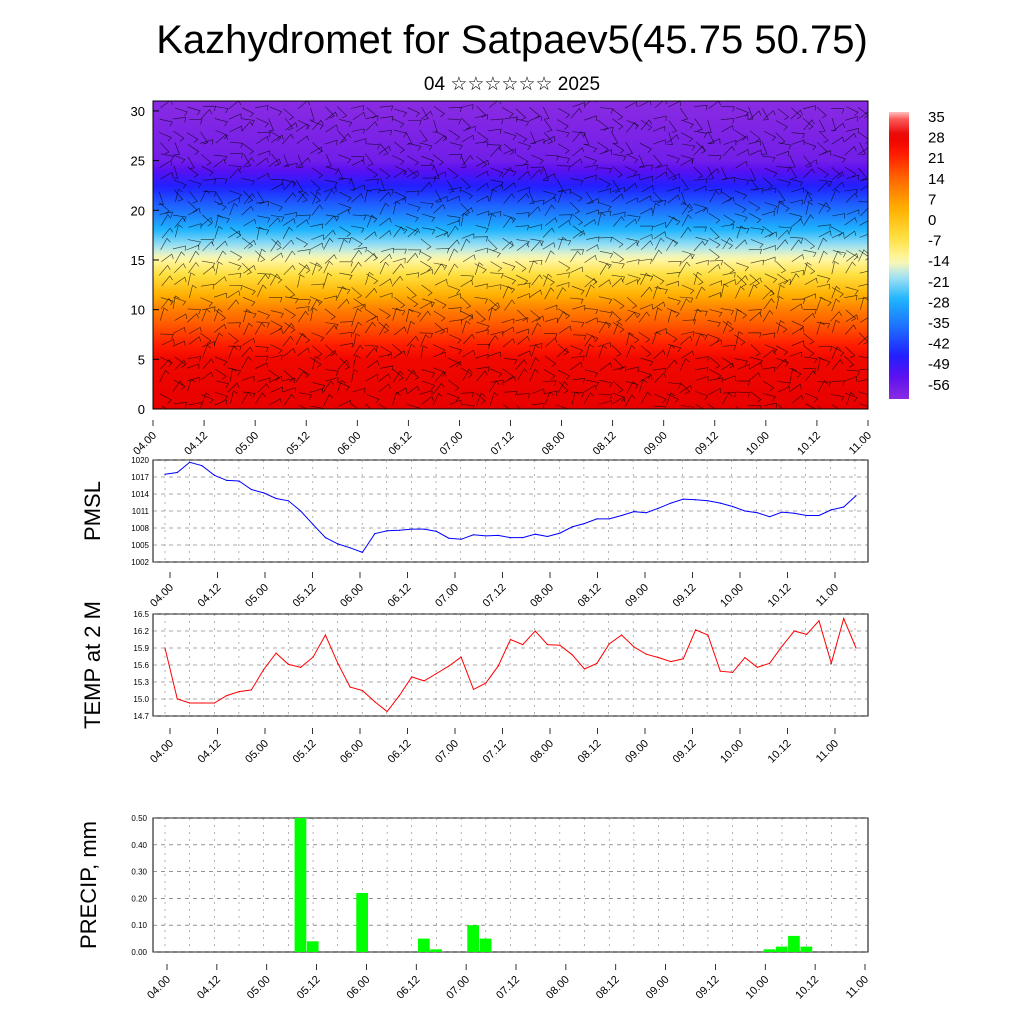 The width and height of the screenshot is (1024, 1024). What do you see at coordinates (309, 988) in the screenshot?
I see `x-tick-label: 05.12` at bounding box center [309, 988].